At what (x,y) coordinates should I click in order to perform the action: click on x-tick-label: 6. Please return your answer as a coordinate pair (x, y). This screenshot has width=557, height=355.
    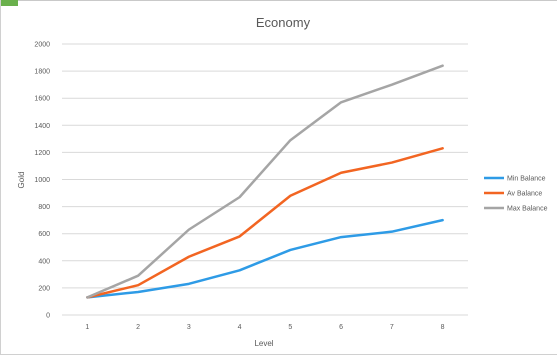
    Looking at the image, I should click on (341, 327).